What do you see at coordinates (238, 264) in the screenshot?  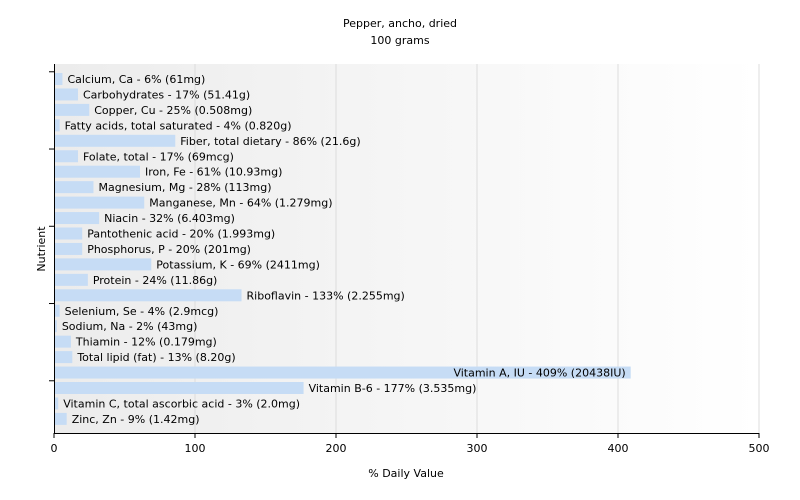 I see `bar-data-label: Potassium, K - 69% (2411mg)` at bounding box center [238, 264].